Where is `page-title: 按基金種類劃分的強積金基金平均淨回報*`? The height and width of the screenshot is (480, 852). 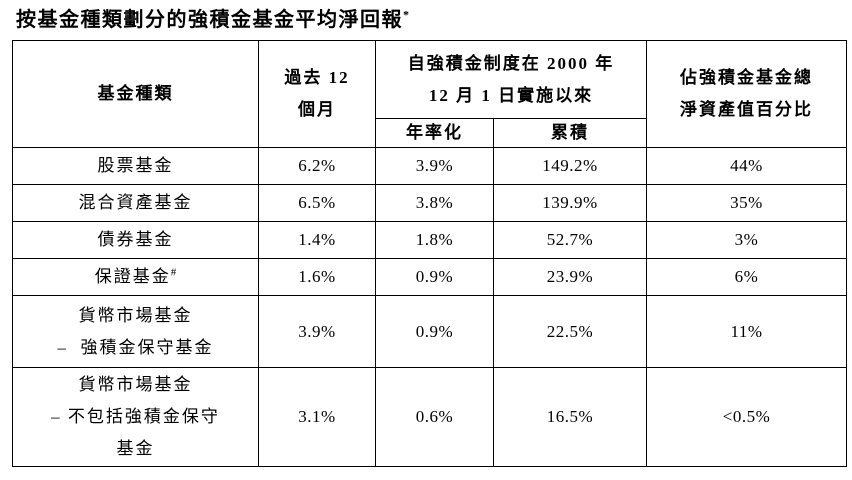 page-title: 按基金種類劃分的強積金基金平均淨回報* is located at coordinates (212, 17).